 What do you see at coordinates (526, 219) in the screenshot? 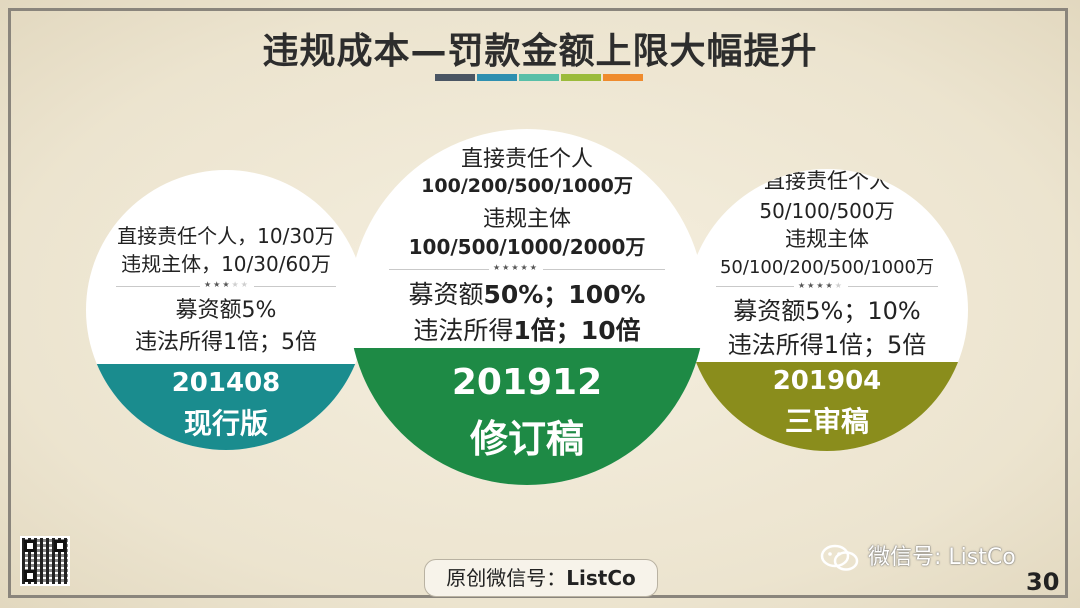
I see `mid-entity-label: 违规主体` at bounding box center [526, 219].